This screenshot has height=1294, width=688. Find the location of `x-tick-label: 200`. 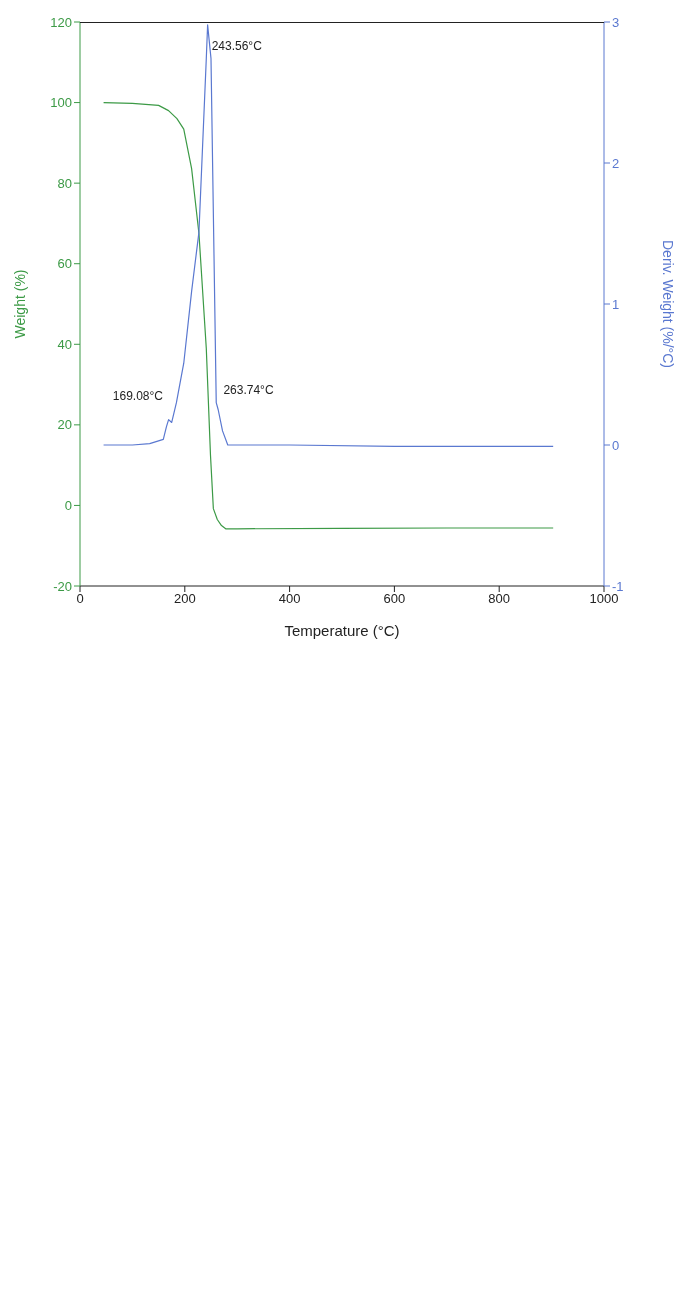

x-tick-label: 200 is located at coordinates (184, 599).